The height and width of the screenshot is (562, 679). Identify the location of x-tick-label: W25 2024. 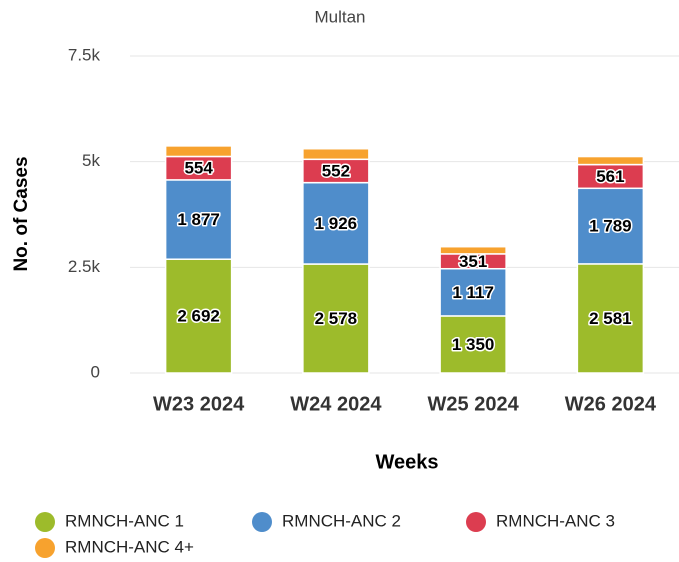
(474, 404).